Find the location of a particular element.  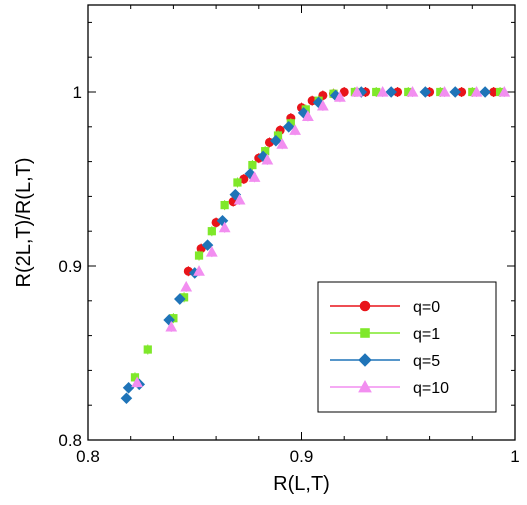

x-tick-label: 0.9 is located at coordinates (302, 456).